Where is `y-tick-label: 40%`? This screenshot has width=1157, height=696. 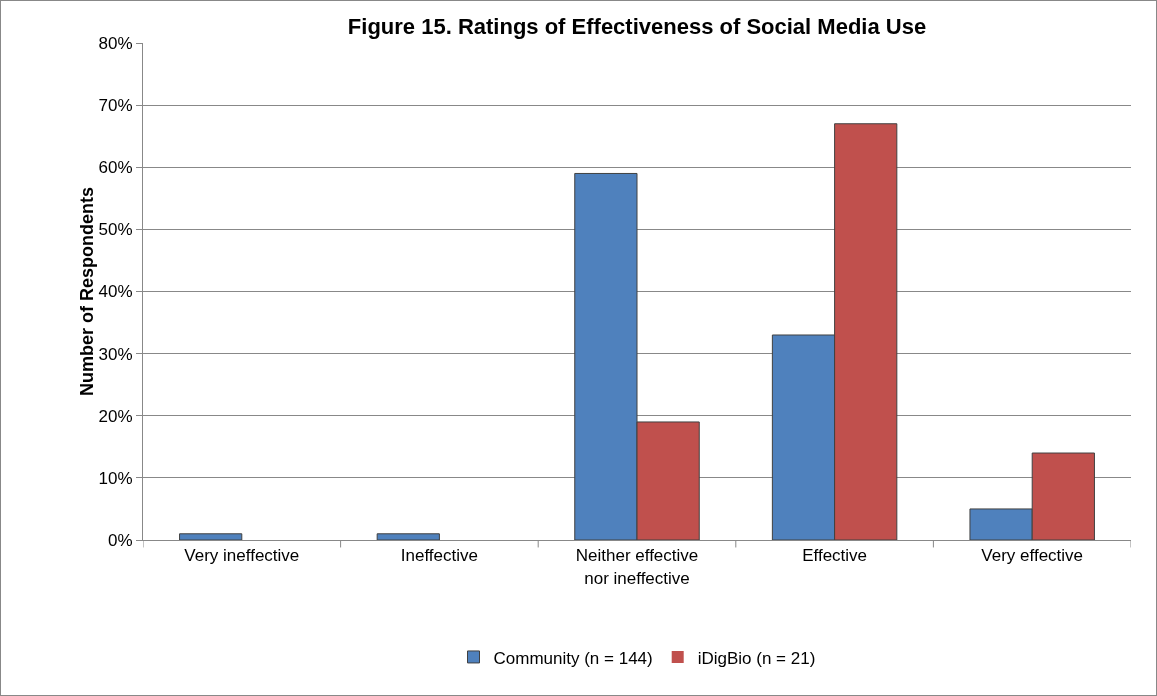 y-tick-label: 40% is located at coordinates (115, 292).